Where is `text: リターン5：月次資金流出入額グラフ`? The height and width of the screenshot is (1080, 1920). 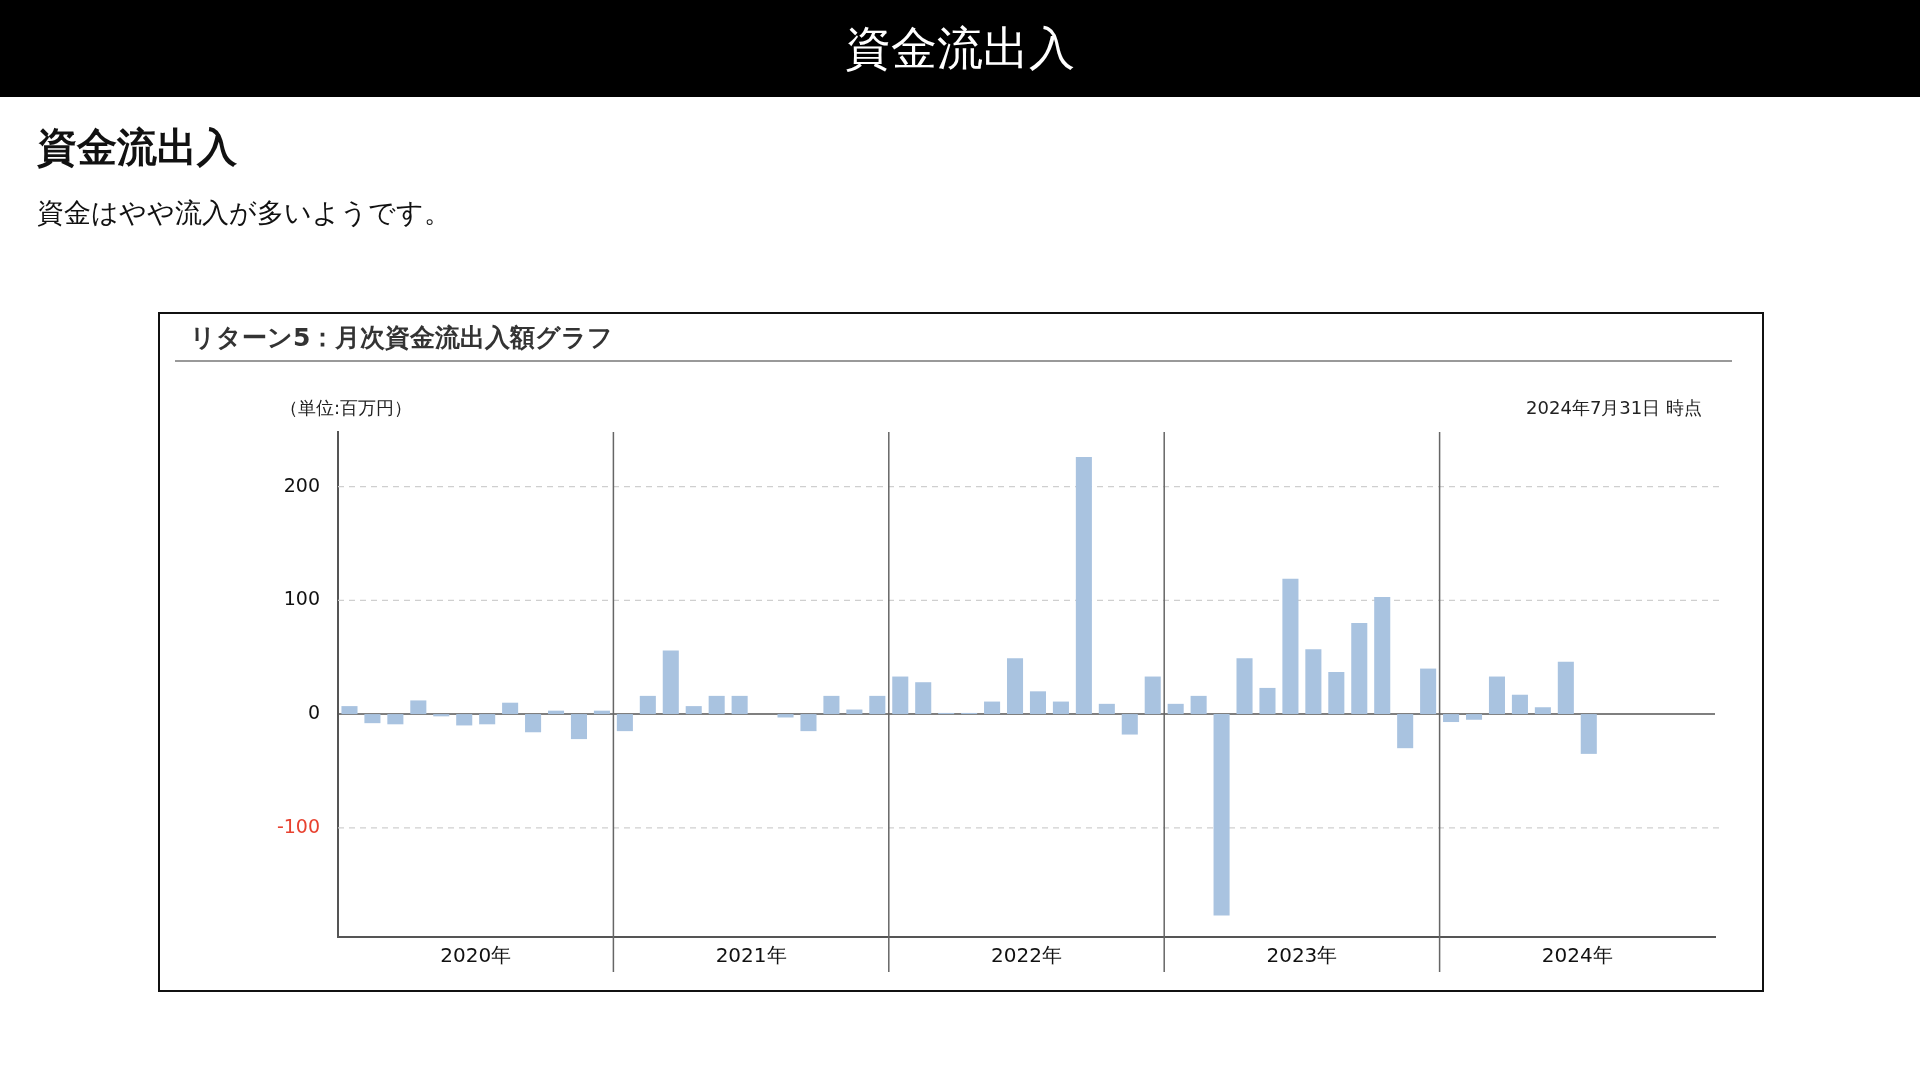 text: リターン5：月次資金流出入額グラフ is located at coordinates (402, 338).